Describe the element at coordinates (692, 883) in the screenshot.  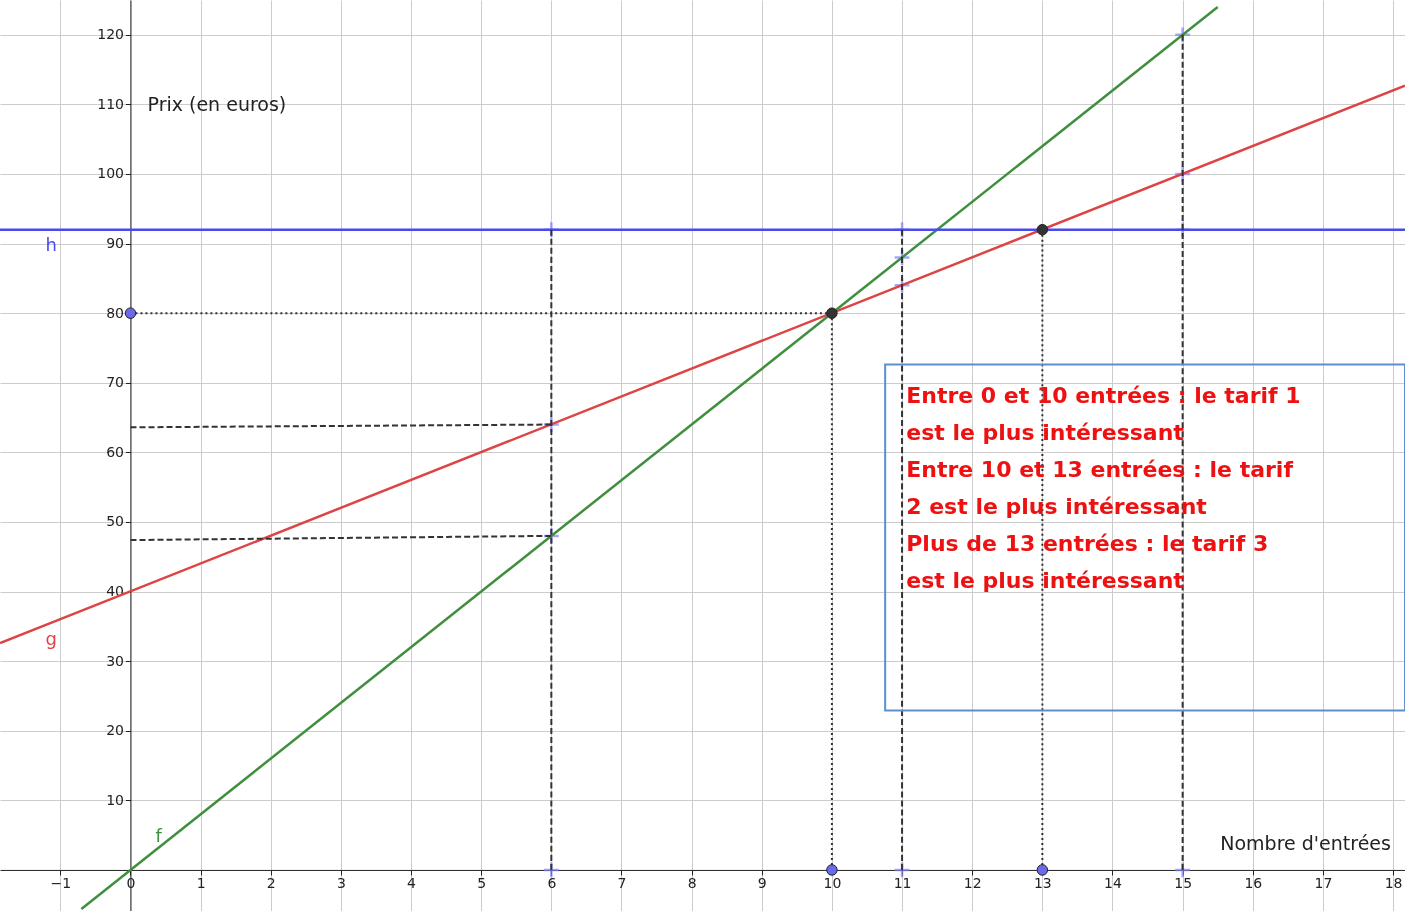
I see `x-tick-label: 8` at that location.